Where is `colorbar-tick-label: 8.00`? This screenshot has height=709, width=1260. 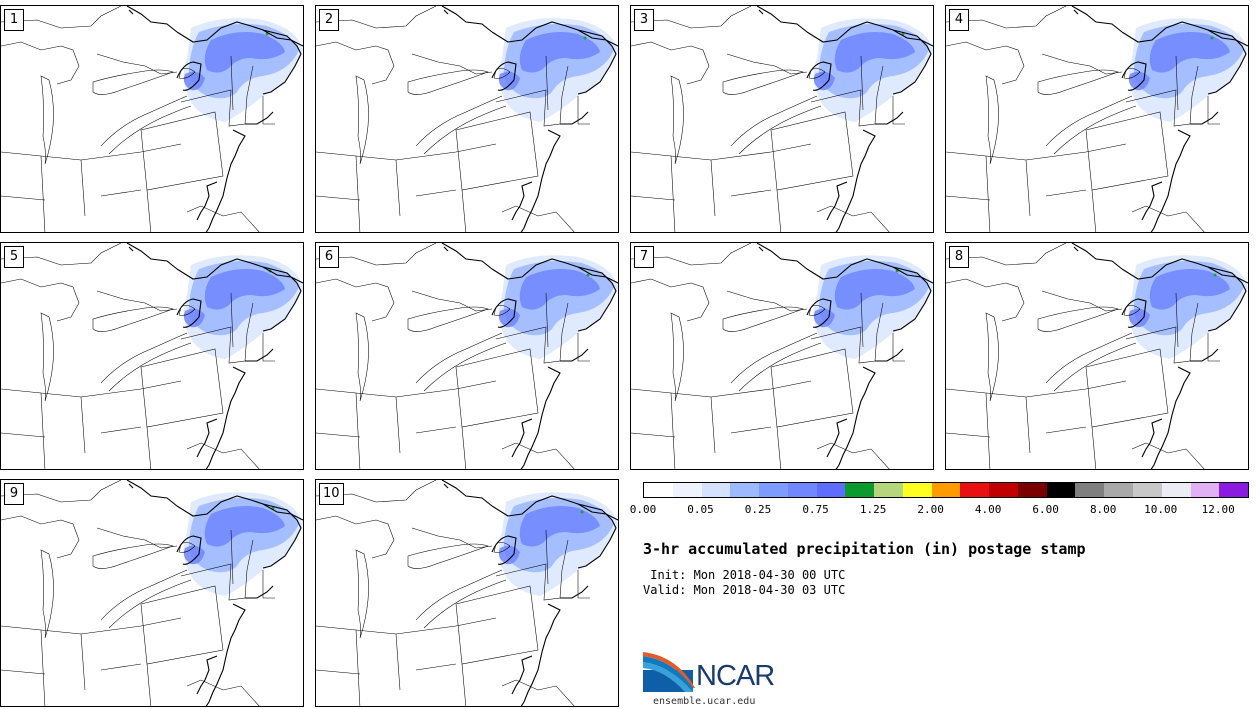
colorbar-tick-label: 8.00 is located at coordinates (1103, 509).